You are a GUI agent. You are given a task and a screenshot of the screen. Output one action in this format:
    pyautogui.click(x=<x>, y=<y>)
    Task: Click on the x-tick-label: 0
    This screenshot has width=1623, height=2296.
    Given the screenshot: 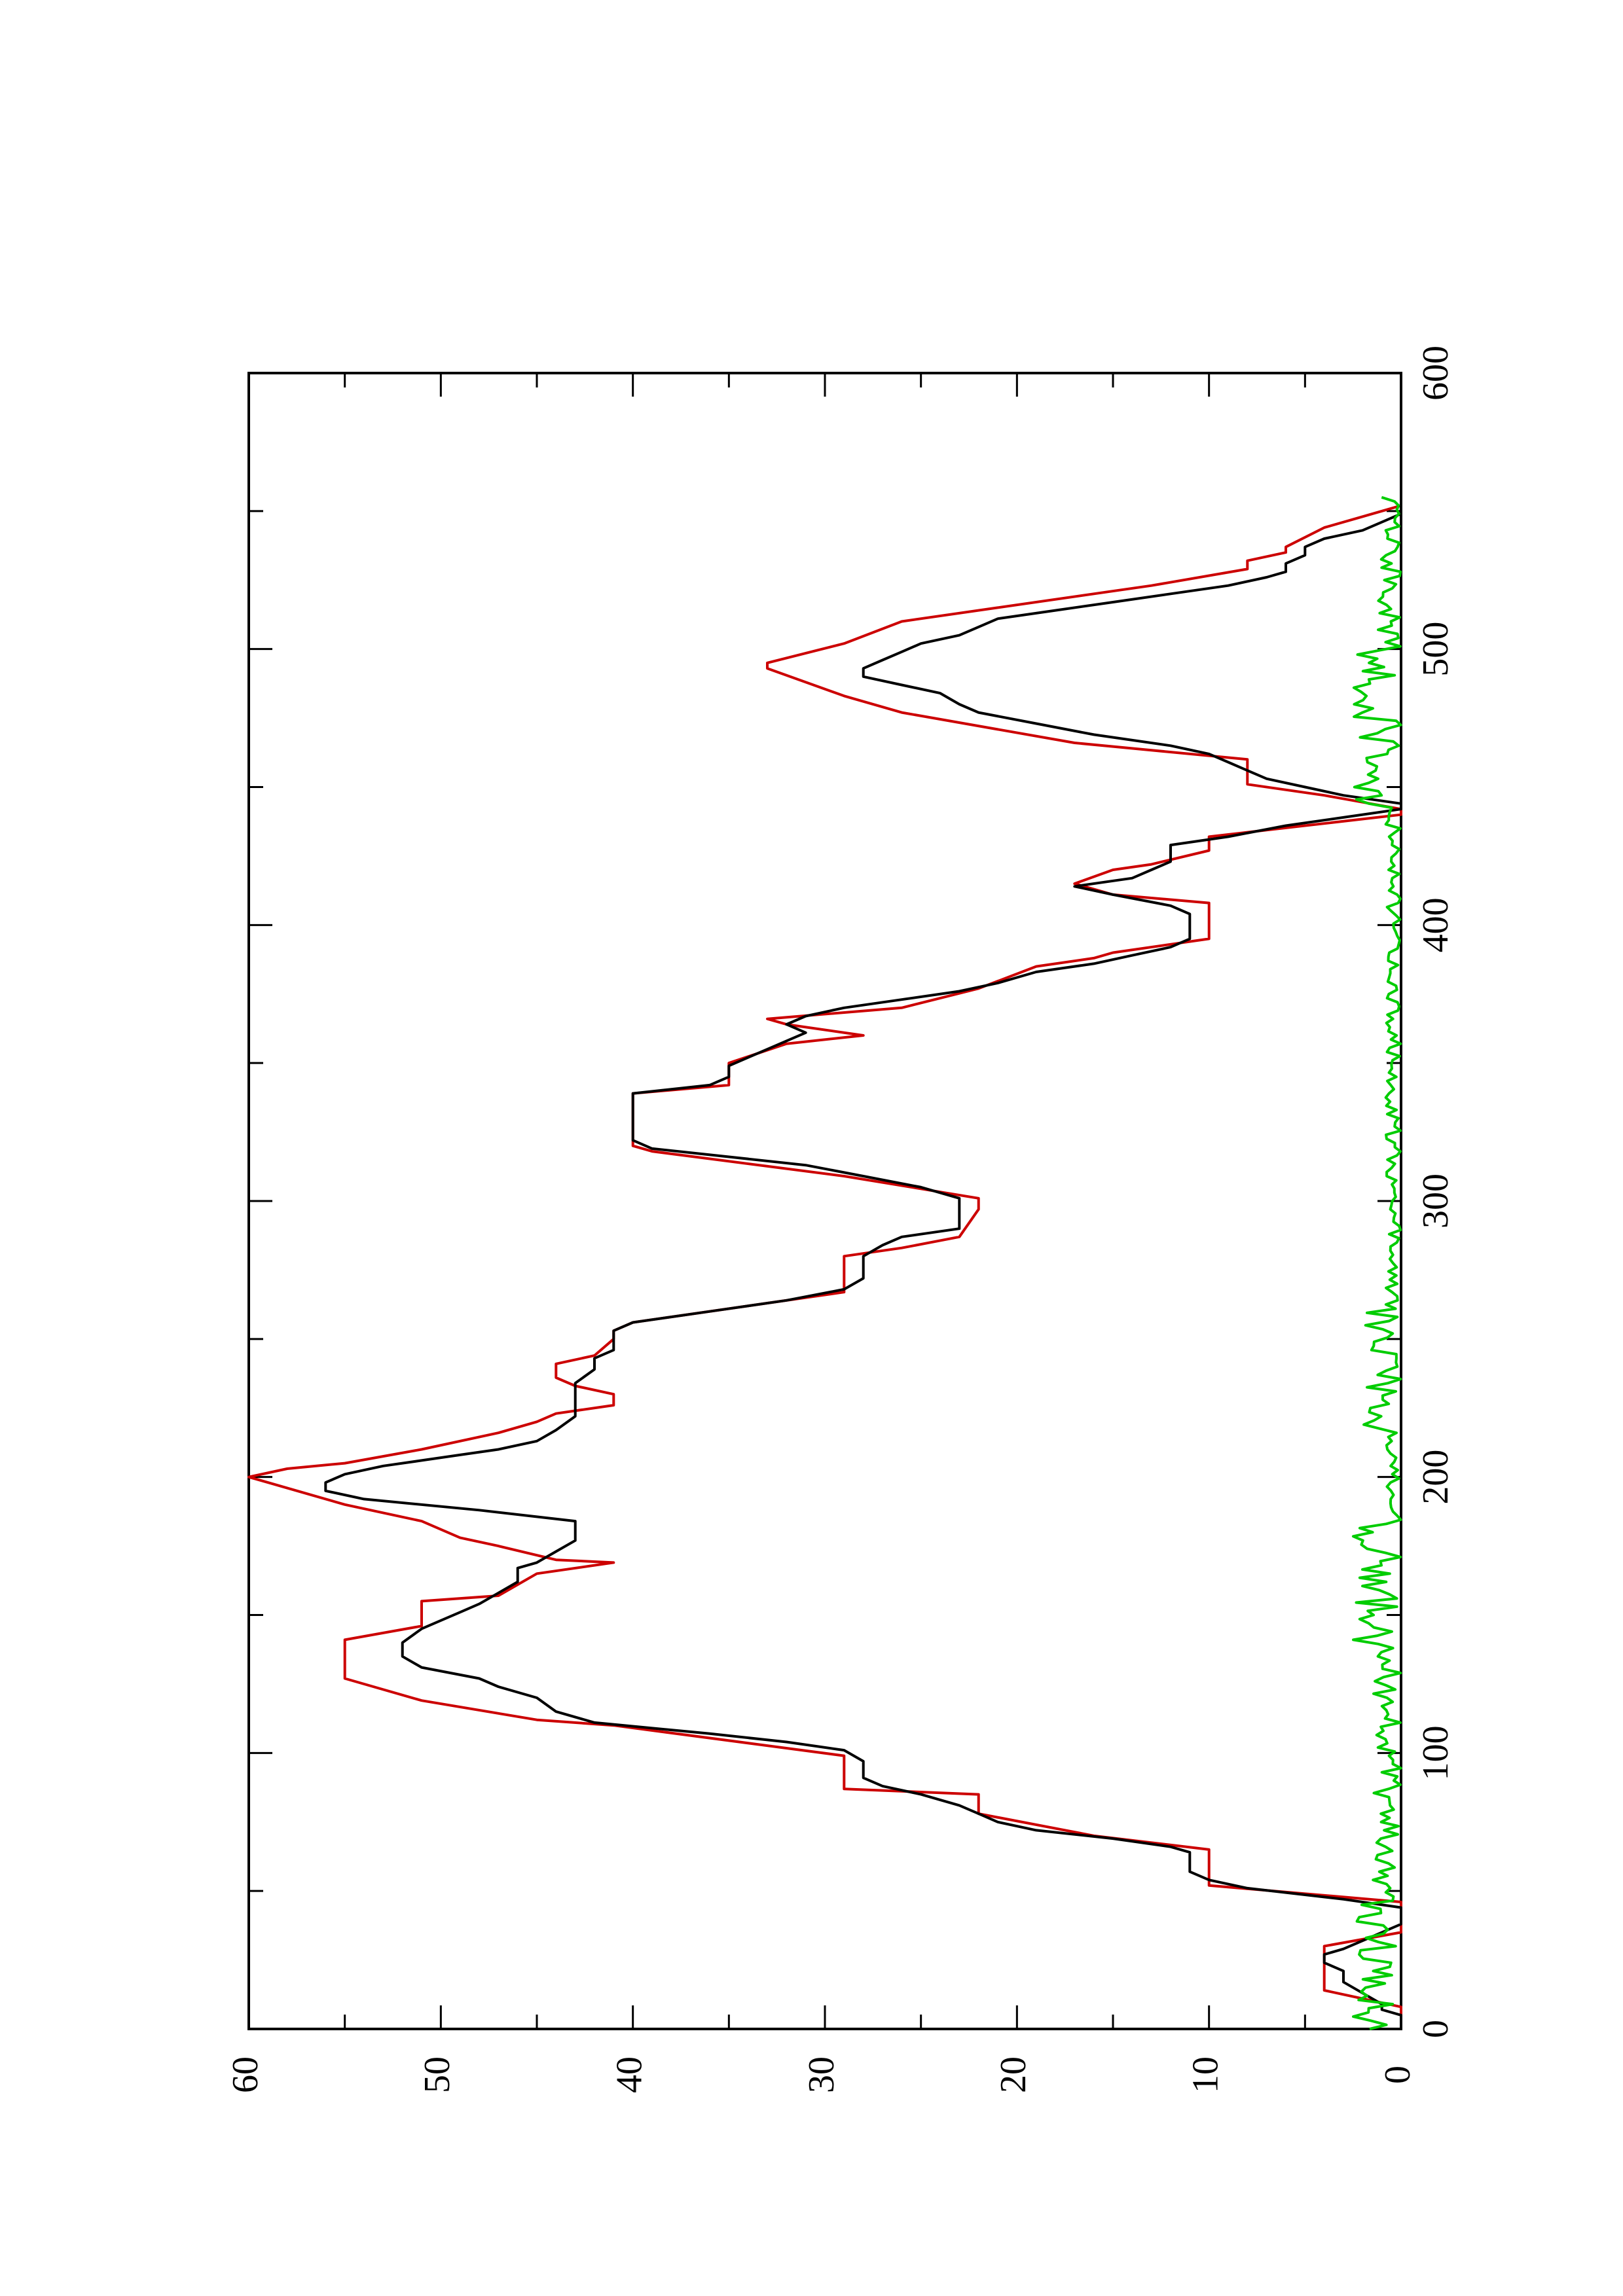 What is the action you would take?
    pyautogui.click(x=1435, y=2029)
    